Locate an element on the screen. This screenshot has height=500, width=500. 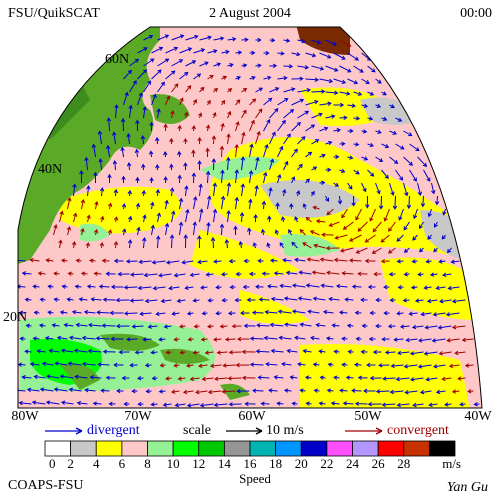
footer-left: COAPS-FSU is located at coordinates (45, 485).